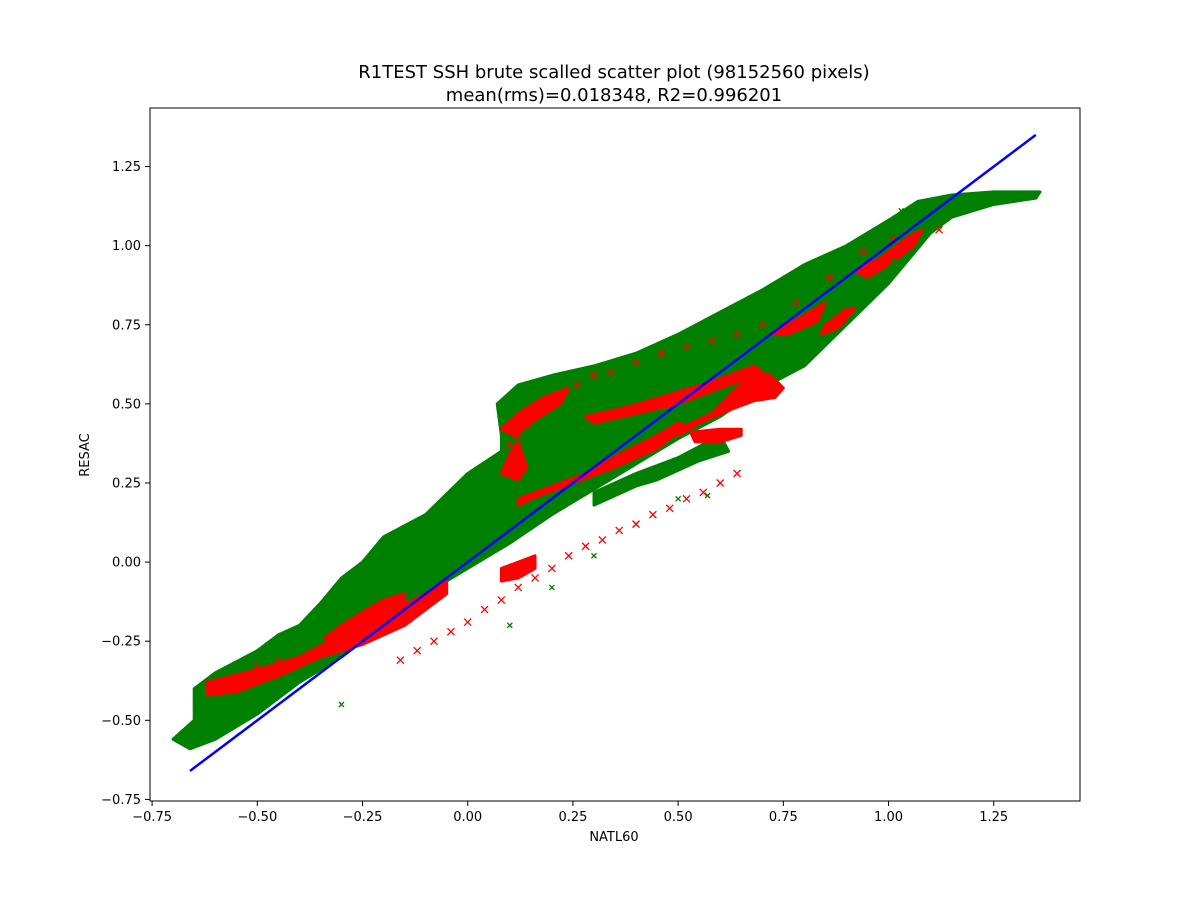 This screenshot has width=1200, height=900. I want to click on x-tick-label: 1.00, so click(888, 817).